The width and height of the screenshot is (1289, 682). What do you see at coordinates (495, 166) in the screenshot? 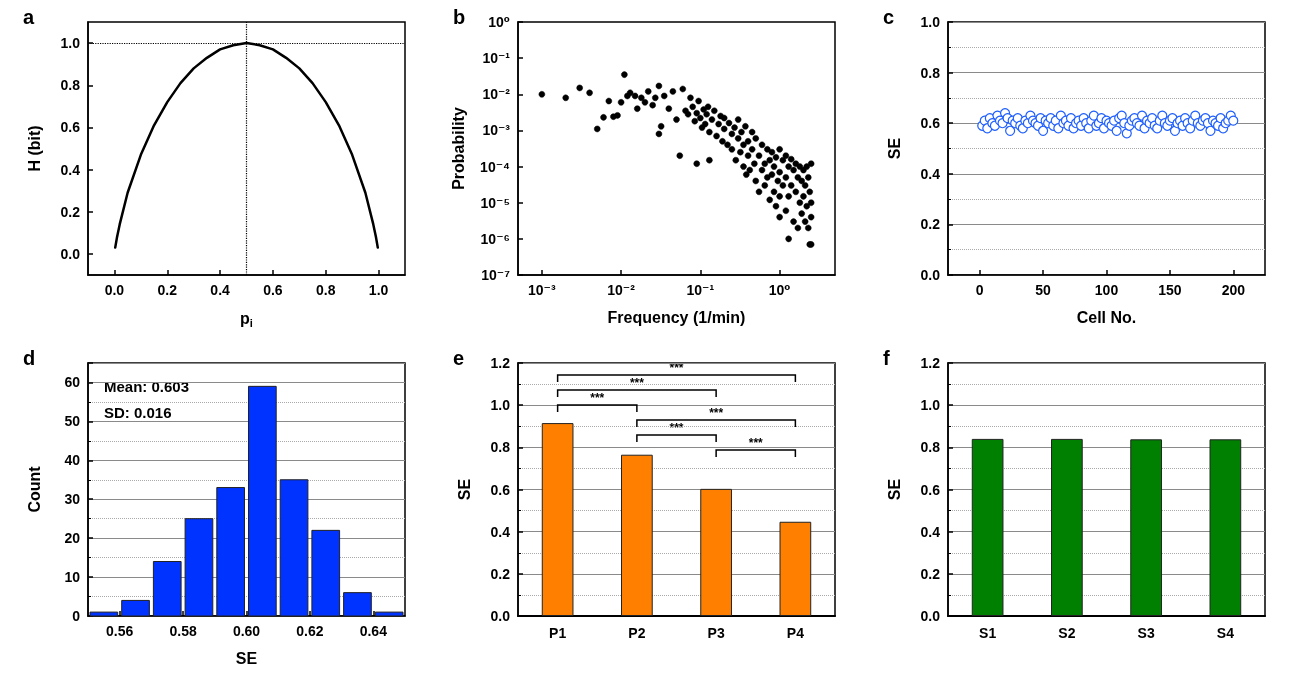
I see `y-tick-label: 10⁻⁴` at bounding box center [495, 166].